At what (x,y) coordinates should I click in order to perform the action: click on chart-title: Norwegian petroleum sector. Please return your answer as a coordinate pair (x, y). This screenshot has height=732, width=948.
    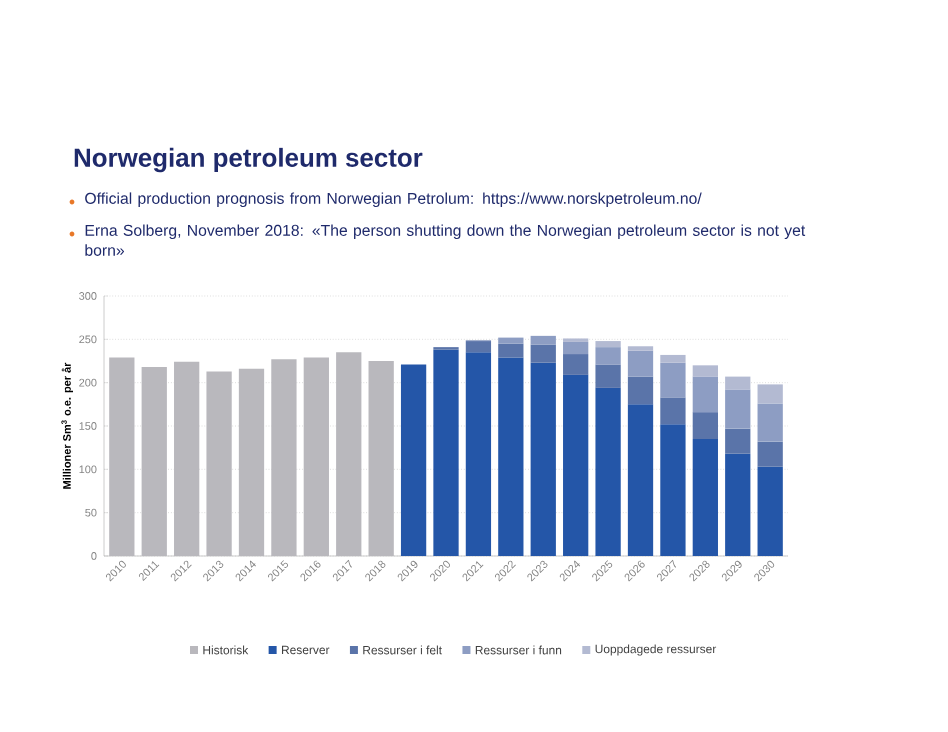
    Looking at the image, I should click on (248, 160).